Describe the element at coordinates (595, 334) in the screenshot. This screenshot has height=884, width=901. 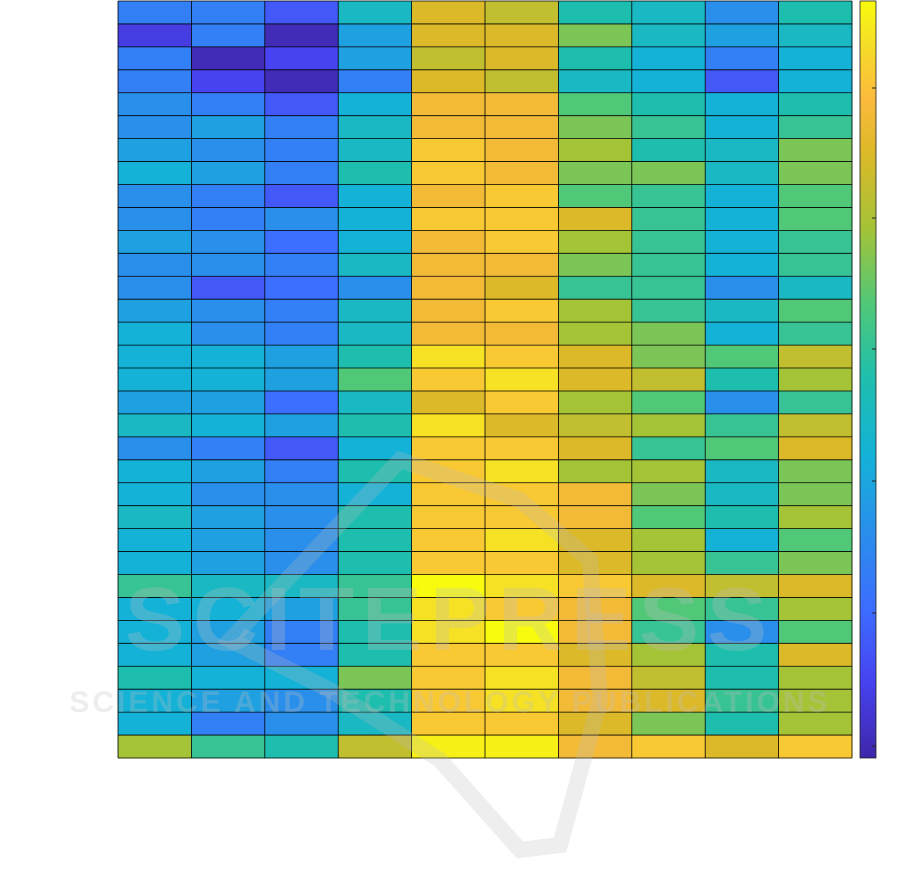
I see `heatmap-cell-r14-c6` at that location.